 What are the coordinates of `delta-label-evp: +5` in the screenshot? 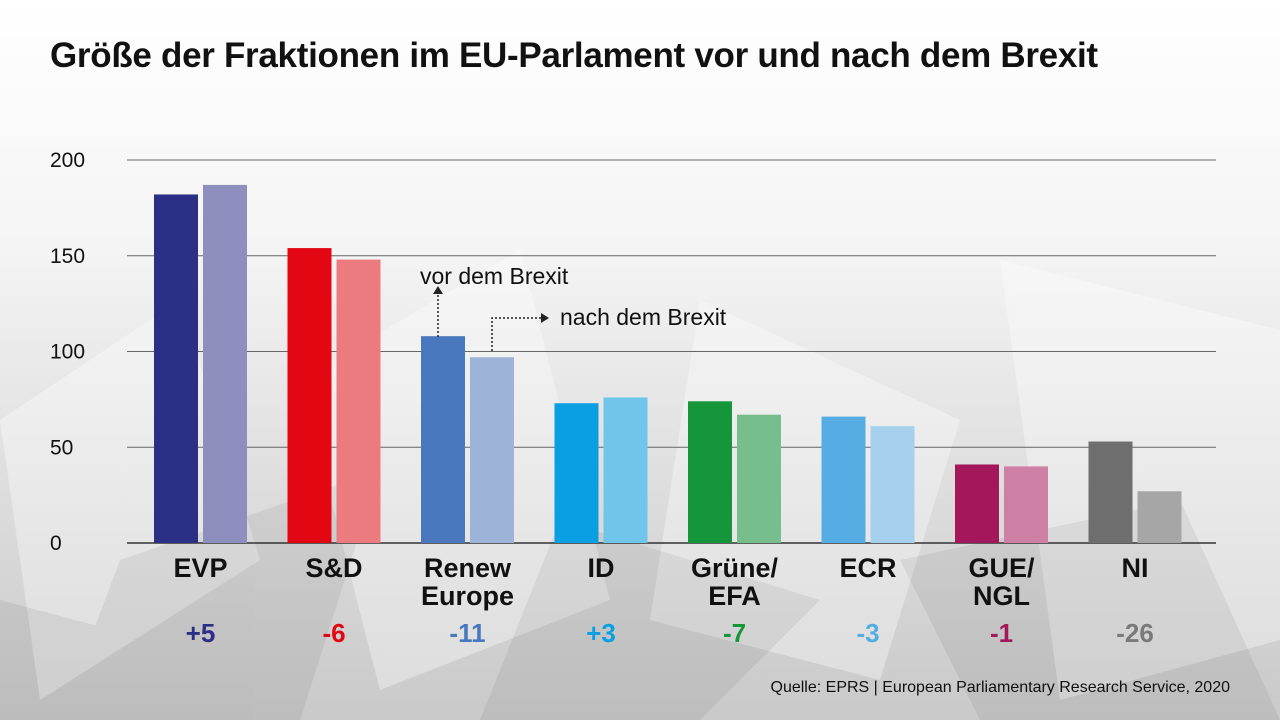 It's located at (201, 633).